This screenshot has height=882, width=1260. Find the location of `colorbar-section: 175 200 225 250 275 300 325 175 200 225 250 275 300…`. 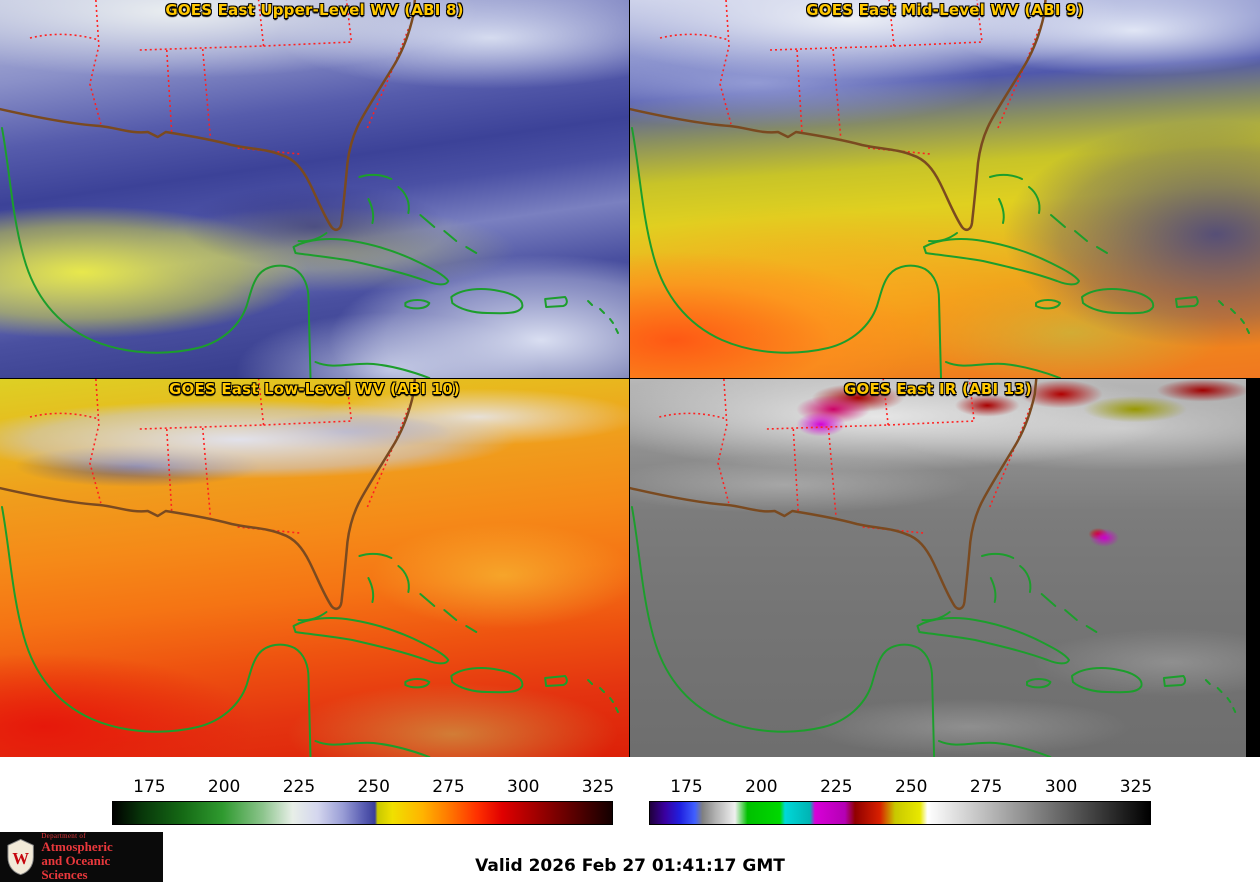

colorbar-section: 175 200 225 250 275 300 325 175 200 225 250 275 300… is located at coordinates (630, 794).